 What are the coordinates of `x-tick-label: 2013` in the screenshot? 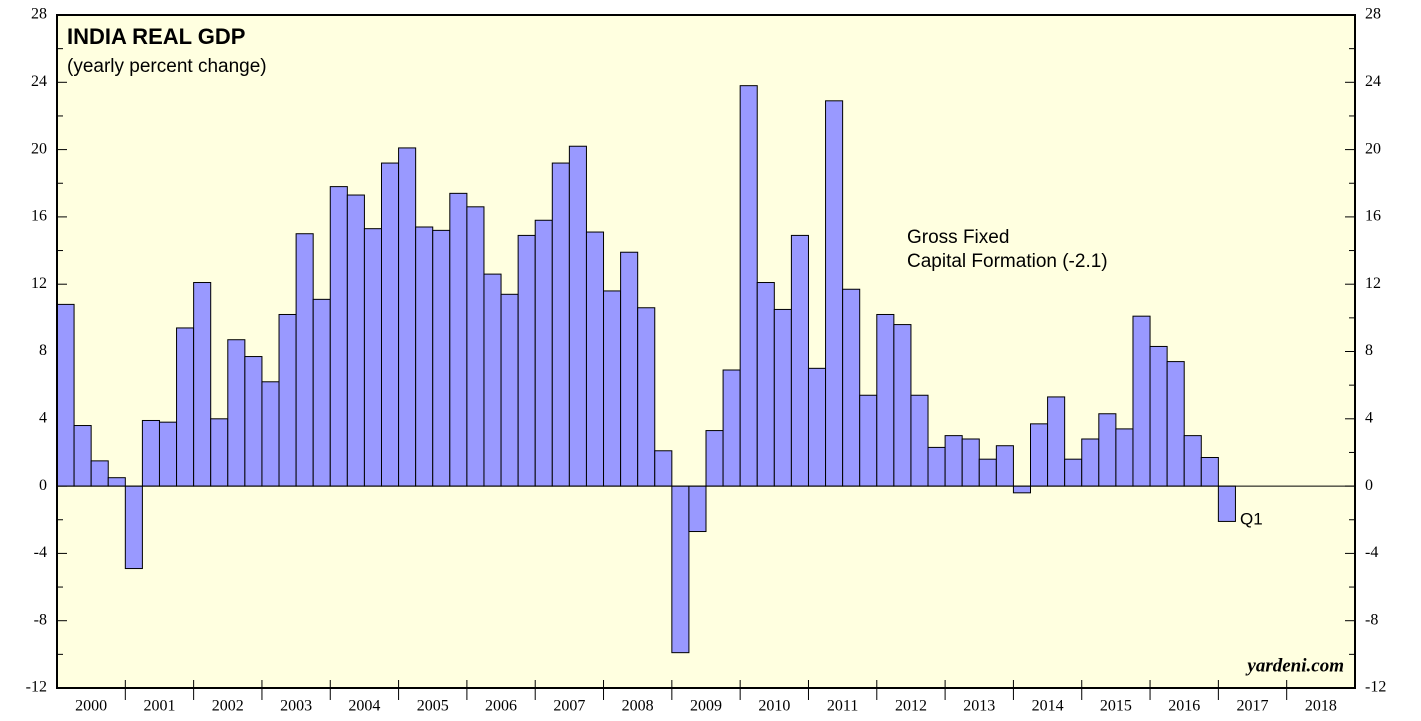 It's located at (979, 706).